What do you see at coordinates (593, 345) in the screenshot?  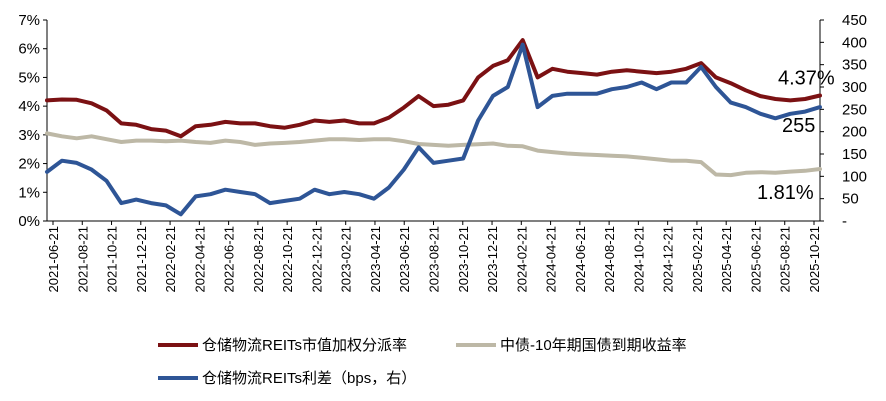 I see `legend-label-cgb_10y: 中债-10年期国债到期收益率` at bounding box center [593, 345].